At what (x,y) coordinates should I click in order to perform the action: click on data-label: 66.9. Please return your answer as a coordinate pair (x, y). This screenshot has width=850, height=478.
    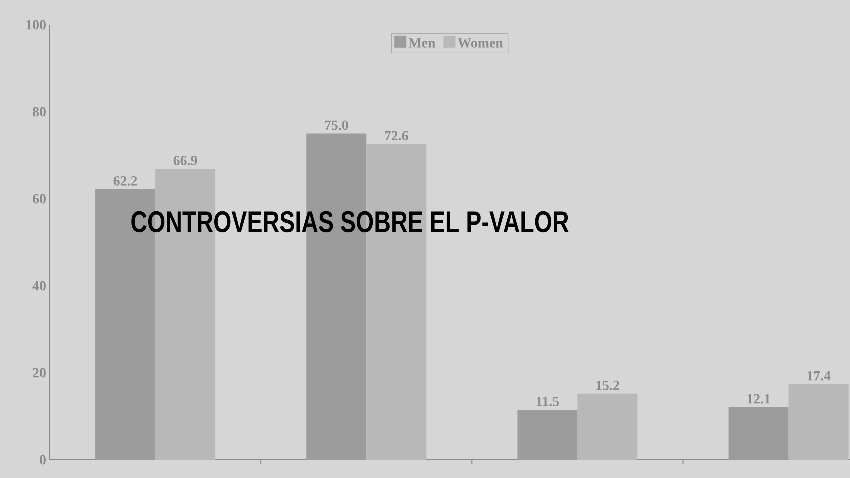
    Looking at the image, I should click on (186, 161).